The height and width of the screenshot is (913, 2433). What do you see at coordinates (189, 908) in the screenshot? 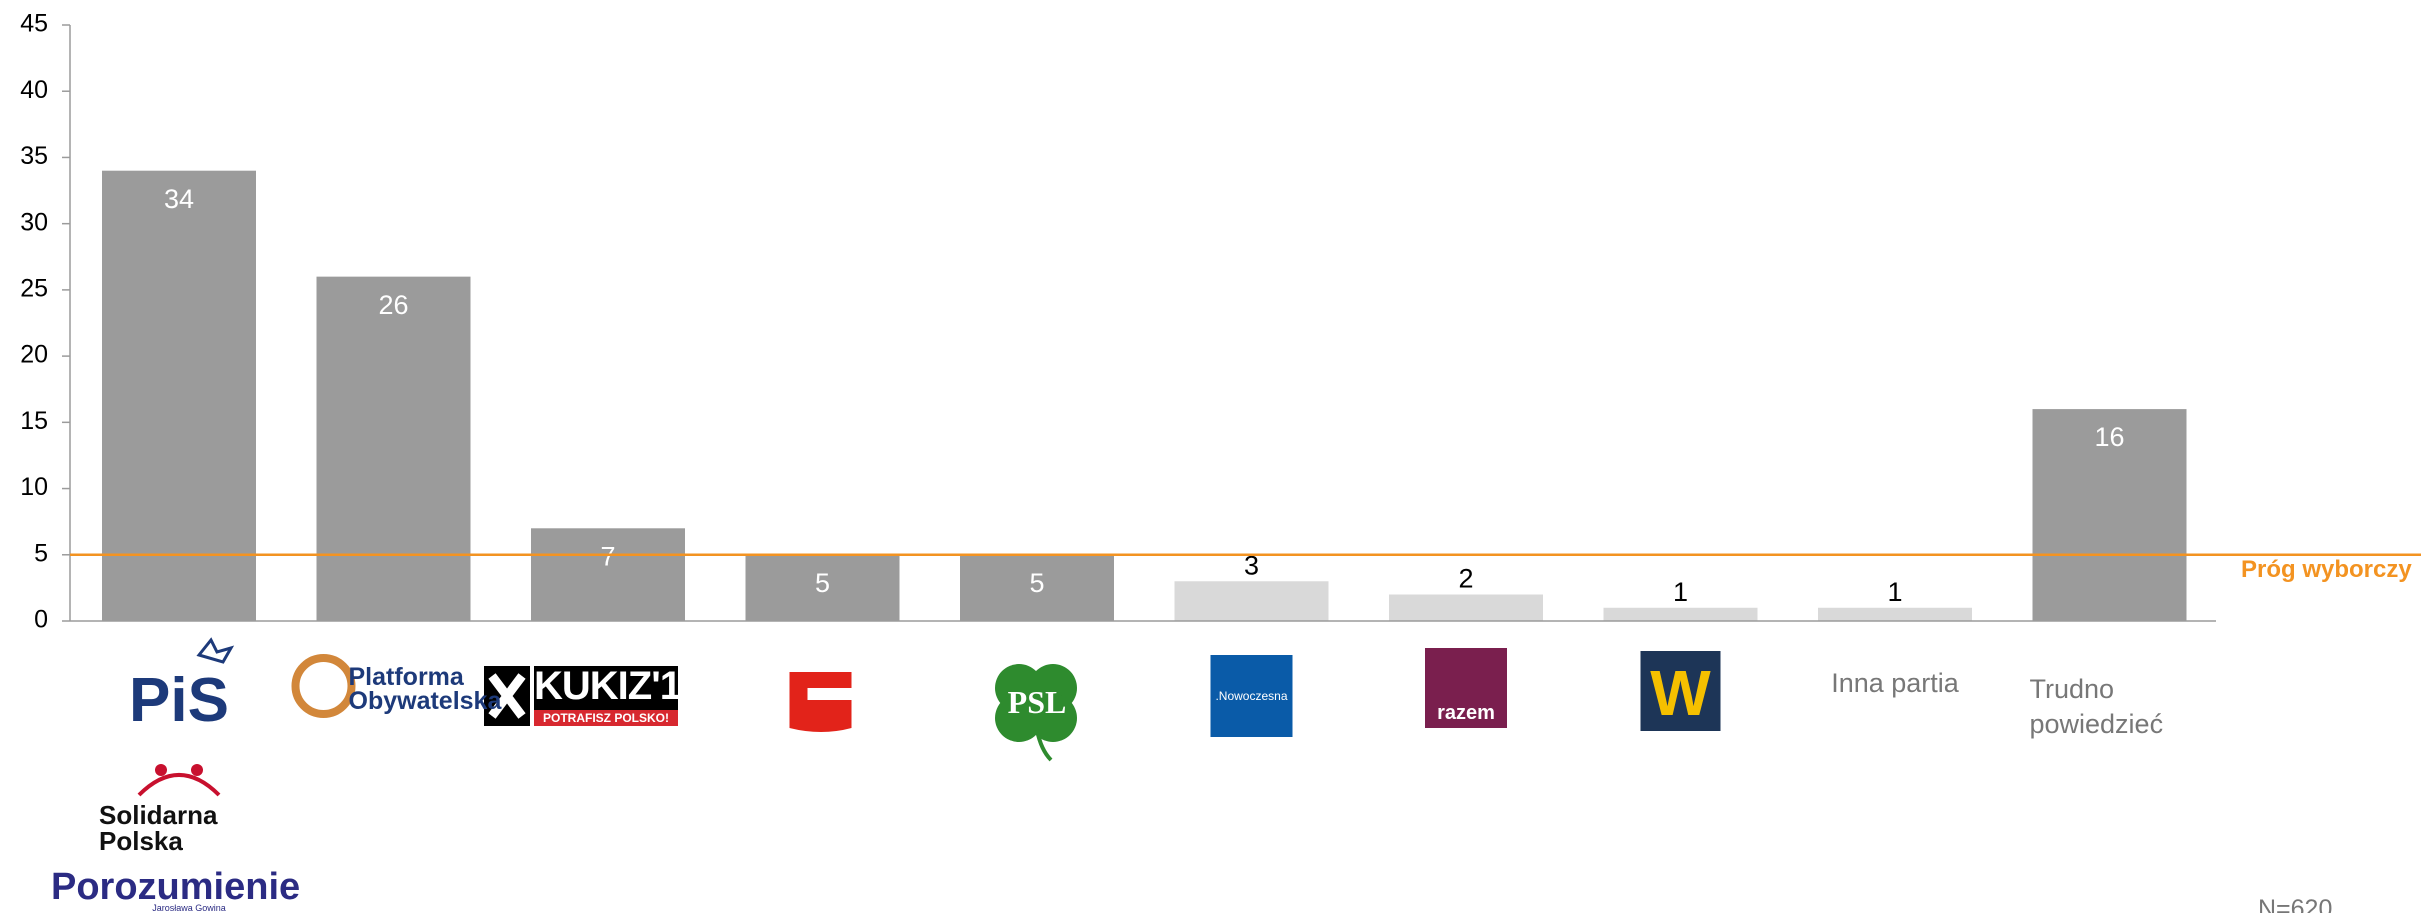
I see `partner-label: Jarosława Gowina` at bounding box center [189, 908].